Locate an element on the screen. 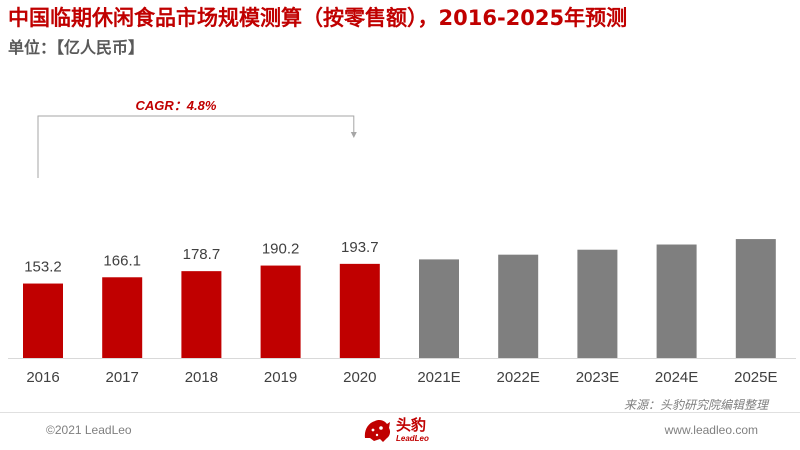 This screenshot has height=450, width=800. x-tick-label-2017: 2017 is located at coordinates (122, 377).